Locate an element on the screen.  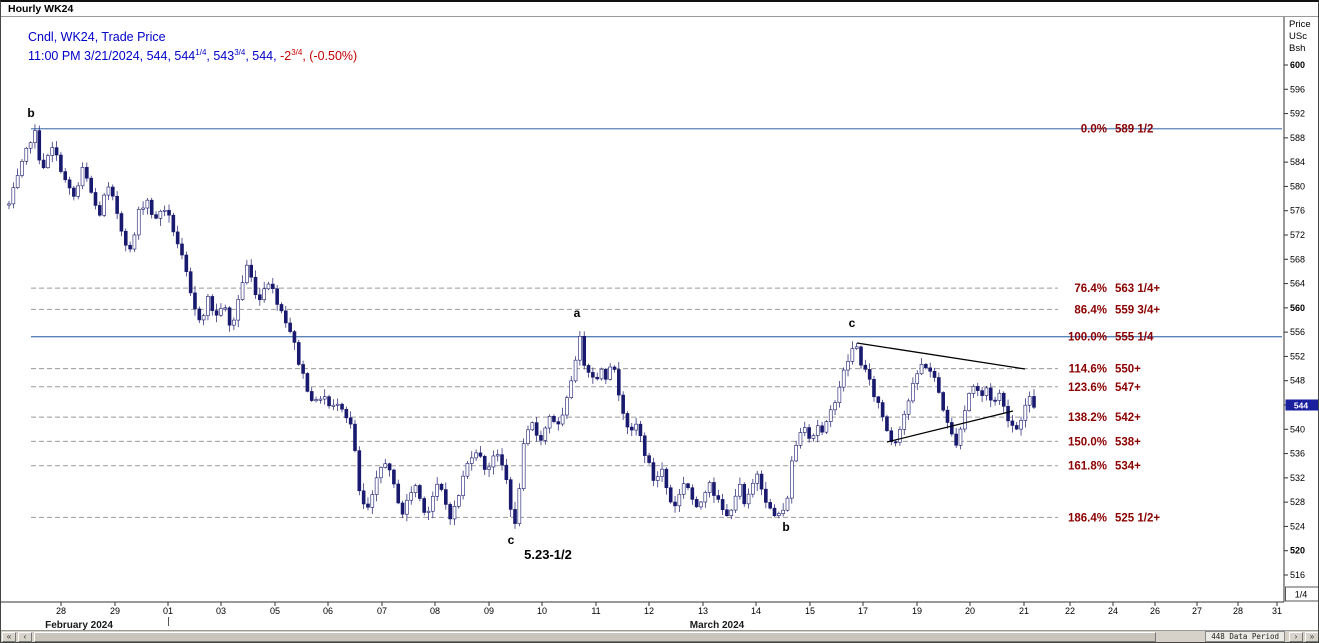
scroll-far-right-button: » is located at coordinates (1311, 636).